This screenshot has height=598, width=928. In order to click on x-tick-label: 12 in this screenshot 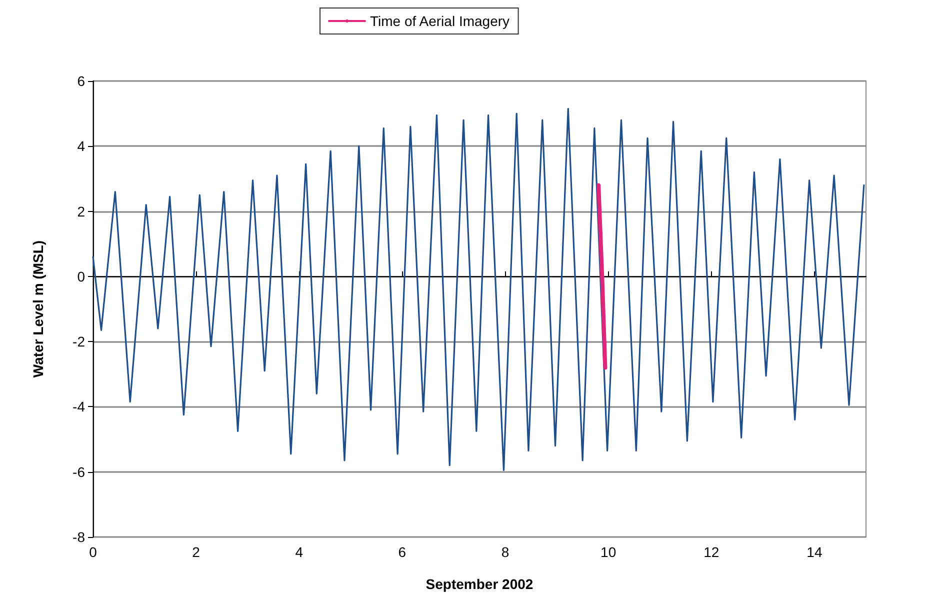, I will do `click(712, 552)`.